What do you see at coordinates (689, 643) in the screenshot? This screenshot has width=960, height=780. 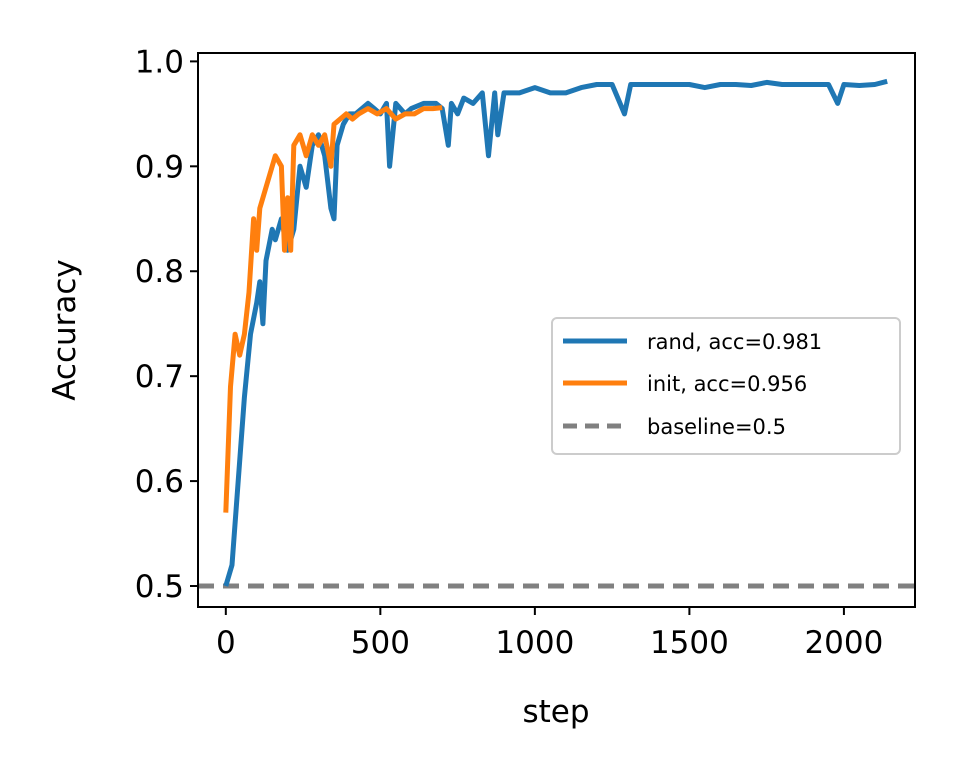 I see `x-tick-label: 1500` at bounding box center [689, 643].